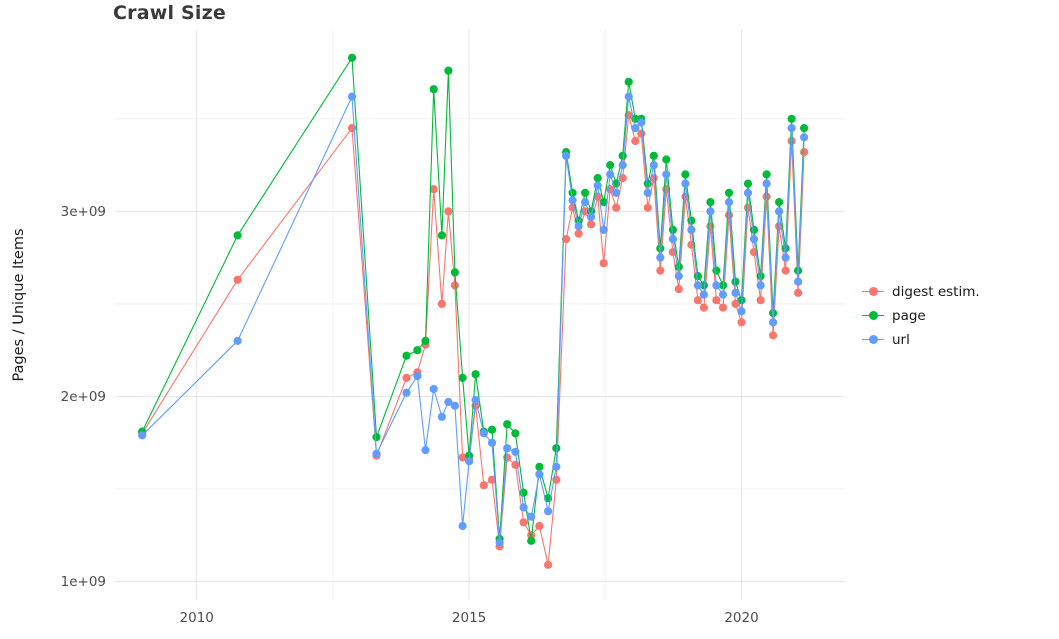 The image size is (1059, 639). I want to click on legend-label-url: url, so click(901, 339).